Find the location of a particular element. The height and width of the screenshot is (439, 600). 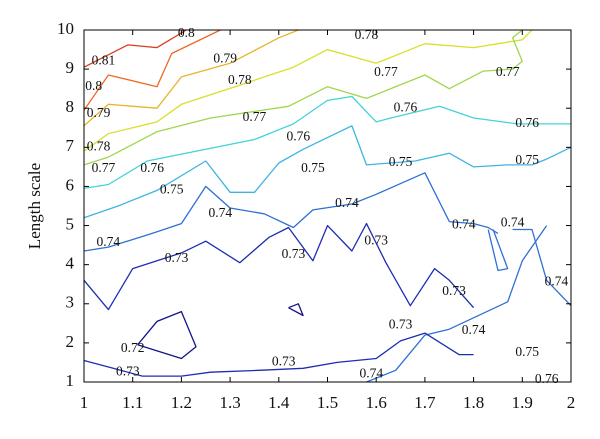

x-tick-label: 2 is located at coordinates (571, 402).